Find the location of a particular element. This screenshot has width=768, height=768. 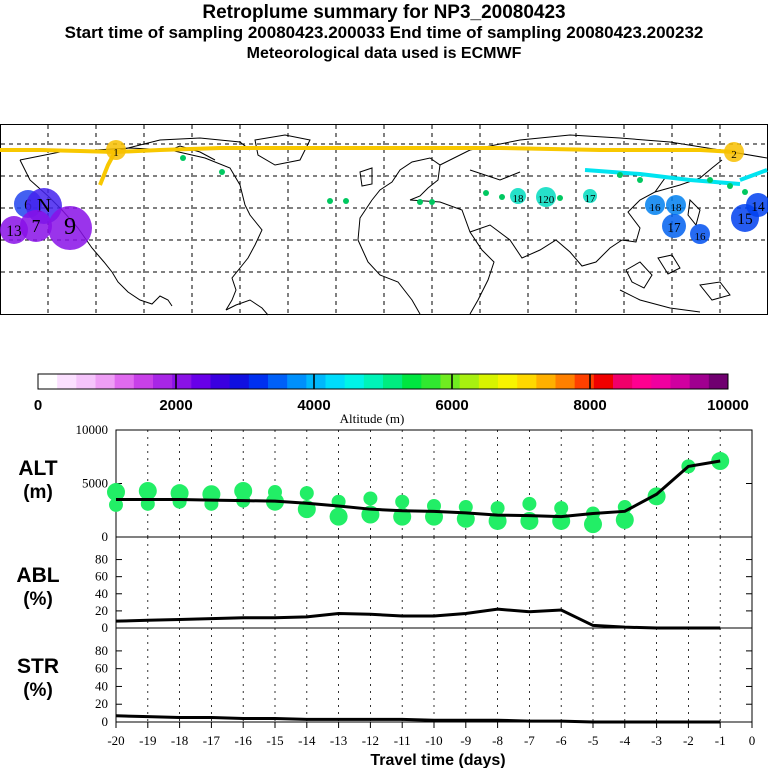

colorbar-frame is located at coordinates (383, 381).